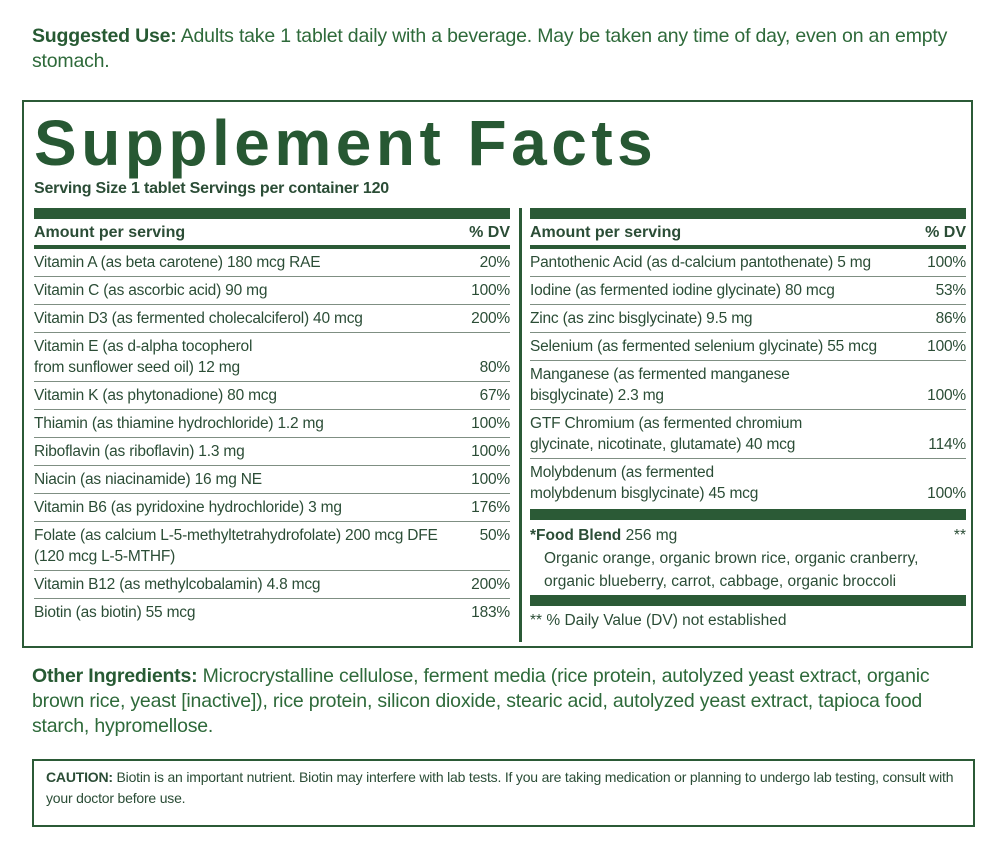 The height and width of the screenshot is (851, 1000). Describe the element at coordinates (272, 291) in the screenshot. I see `nutrient-row: Vitamin C (as ascorbic acid) 90 mg 100%` at that location.